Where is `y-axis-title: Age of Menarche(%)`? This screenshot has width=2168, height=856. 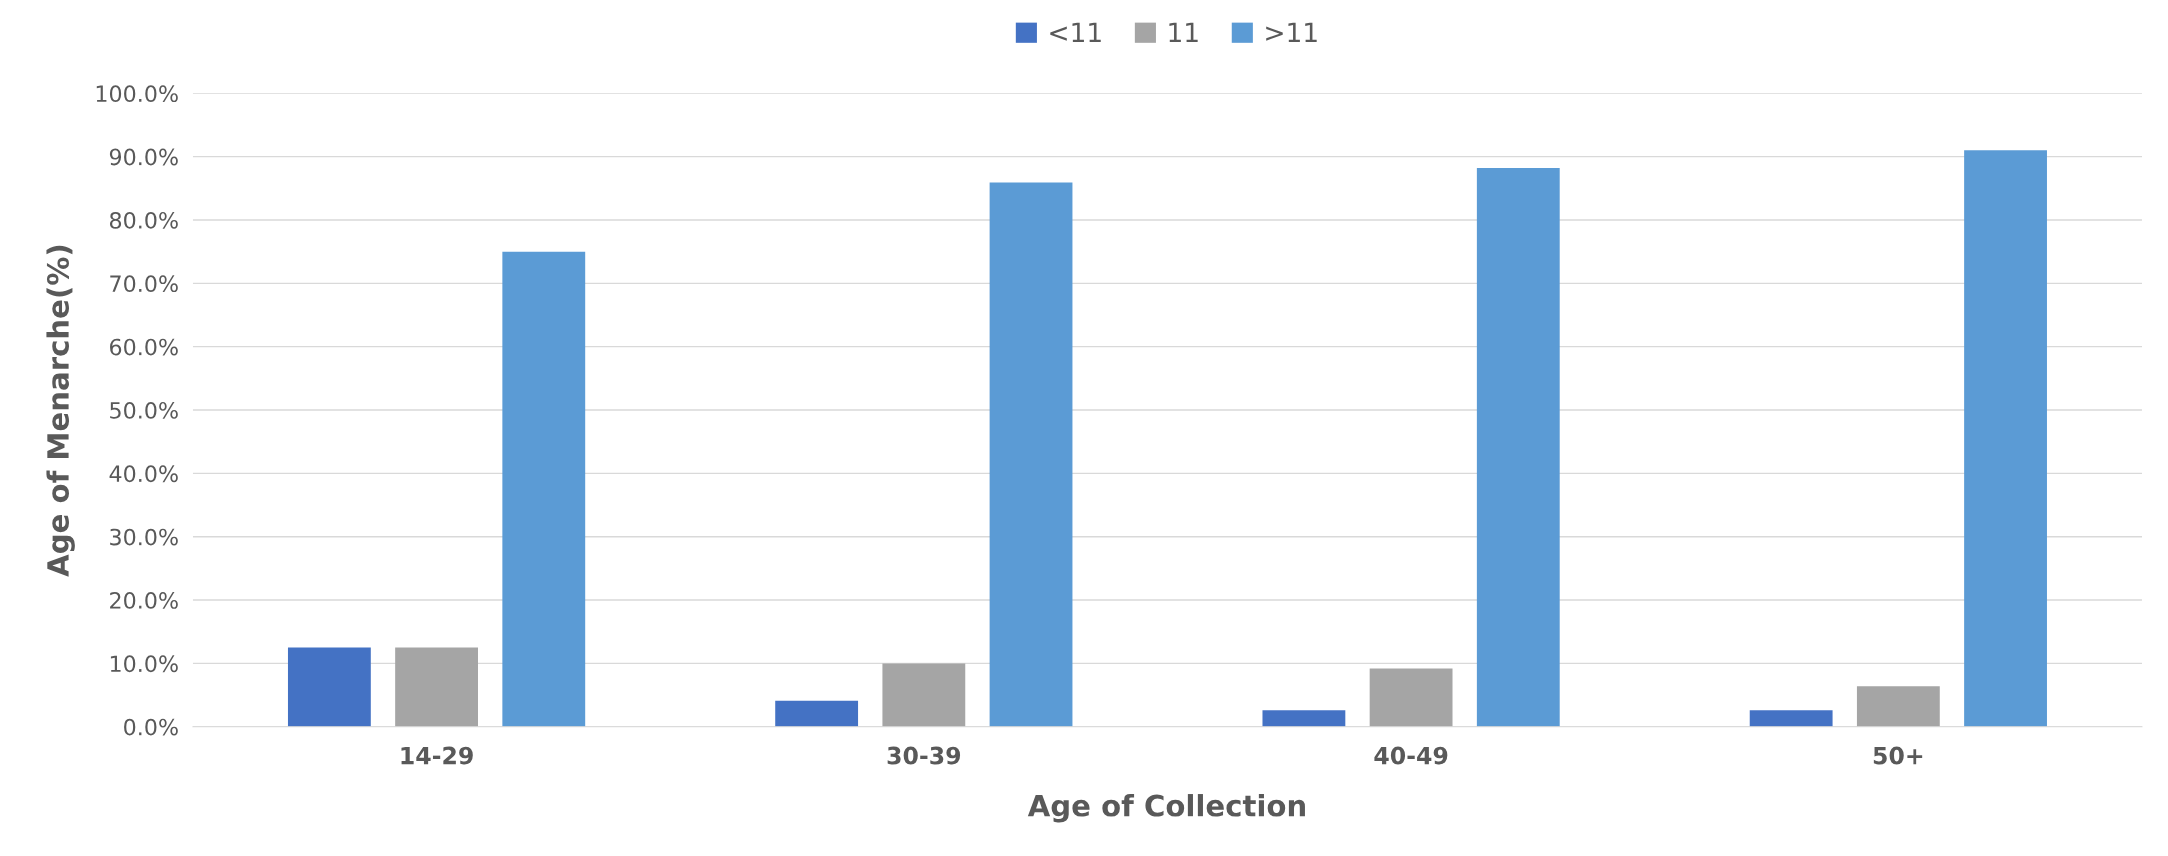 y-axis-title: Age of Menarche(%) is located at coordinates (60, 411).